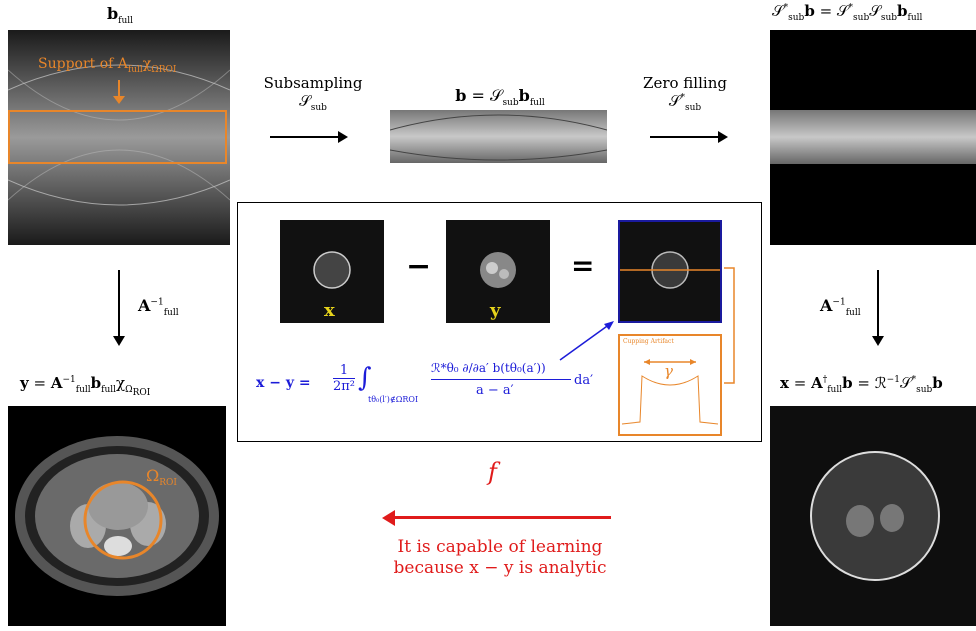 Image resolution: width=976 pixels, height=631 pixels. What do you see at coordinates (332, 271) in the screenshot?
I see `panel-x-image: x` at bounding box center [332, 271].